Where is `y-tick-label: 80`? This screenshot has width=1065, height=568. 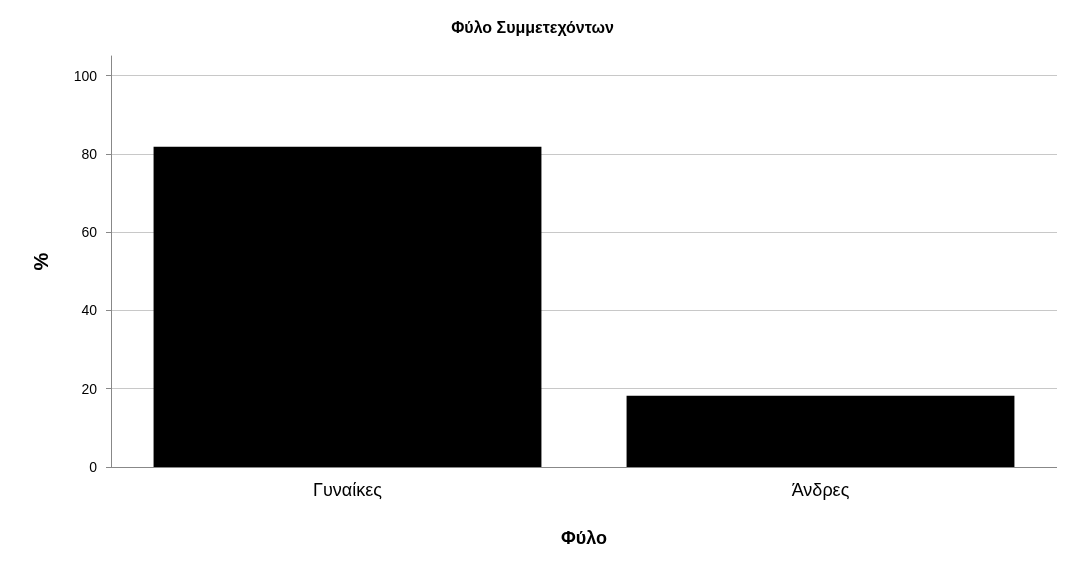 y-tick-label: 80 is located at coordinates (89, 153).